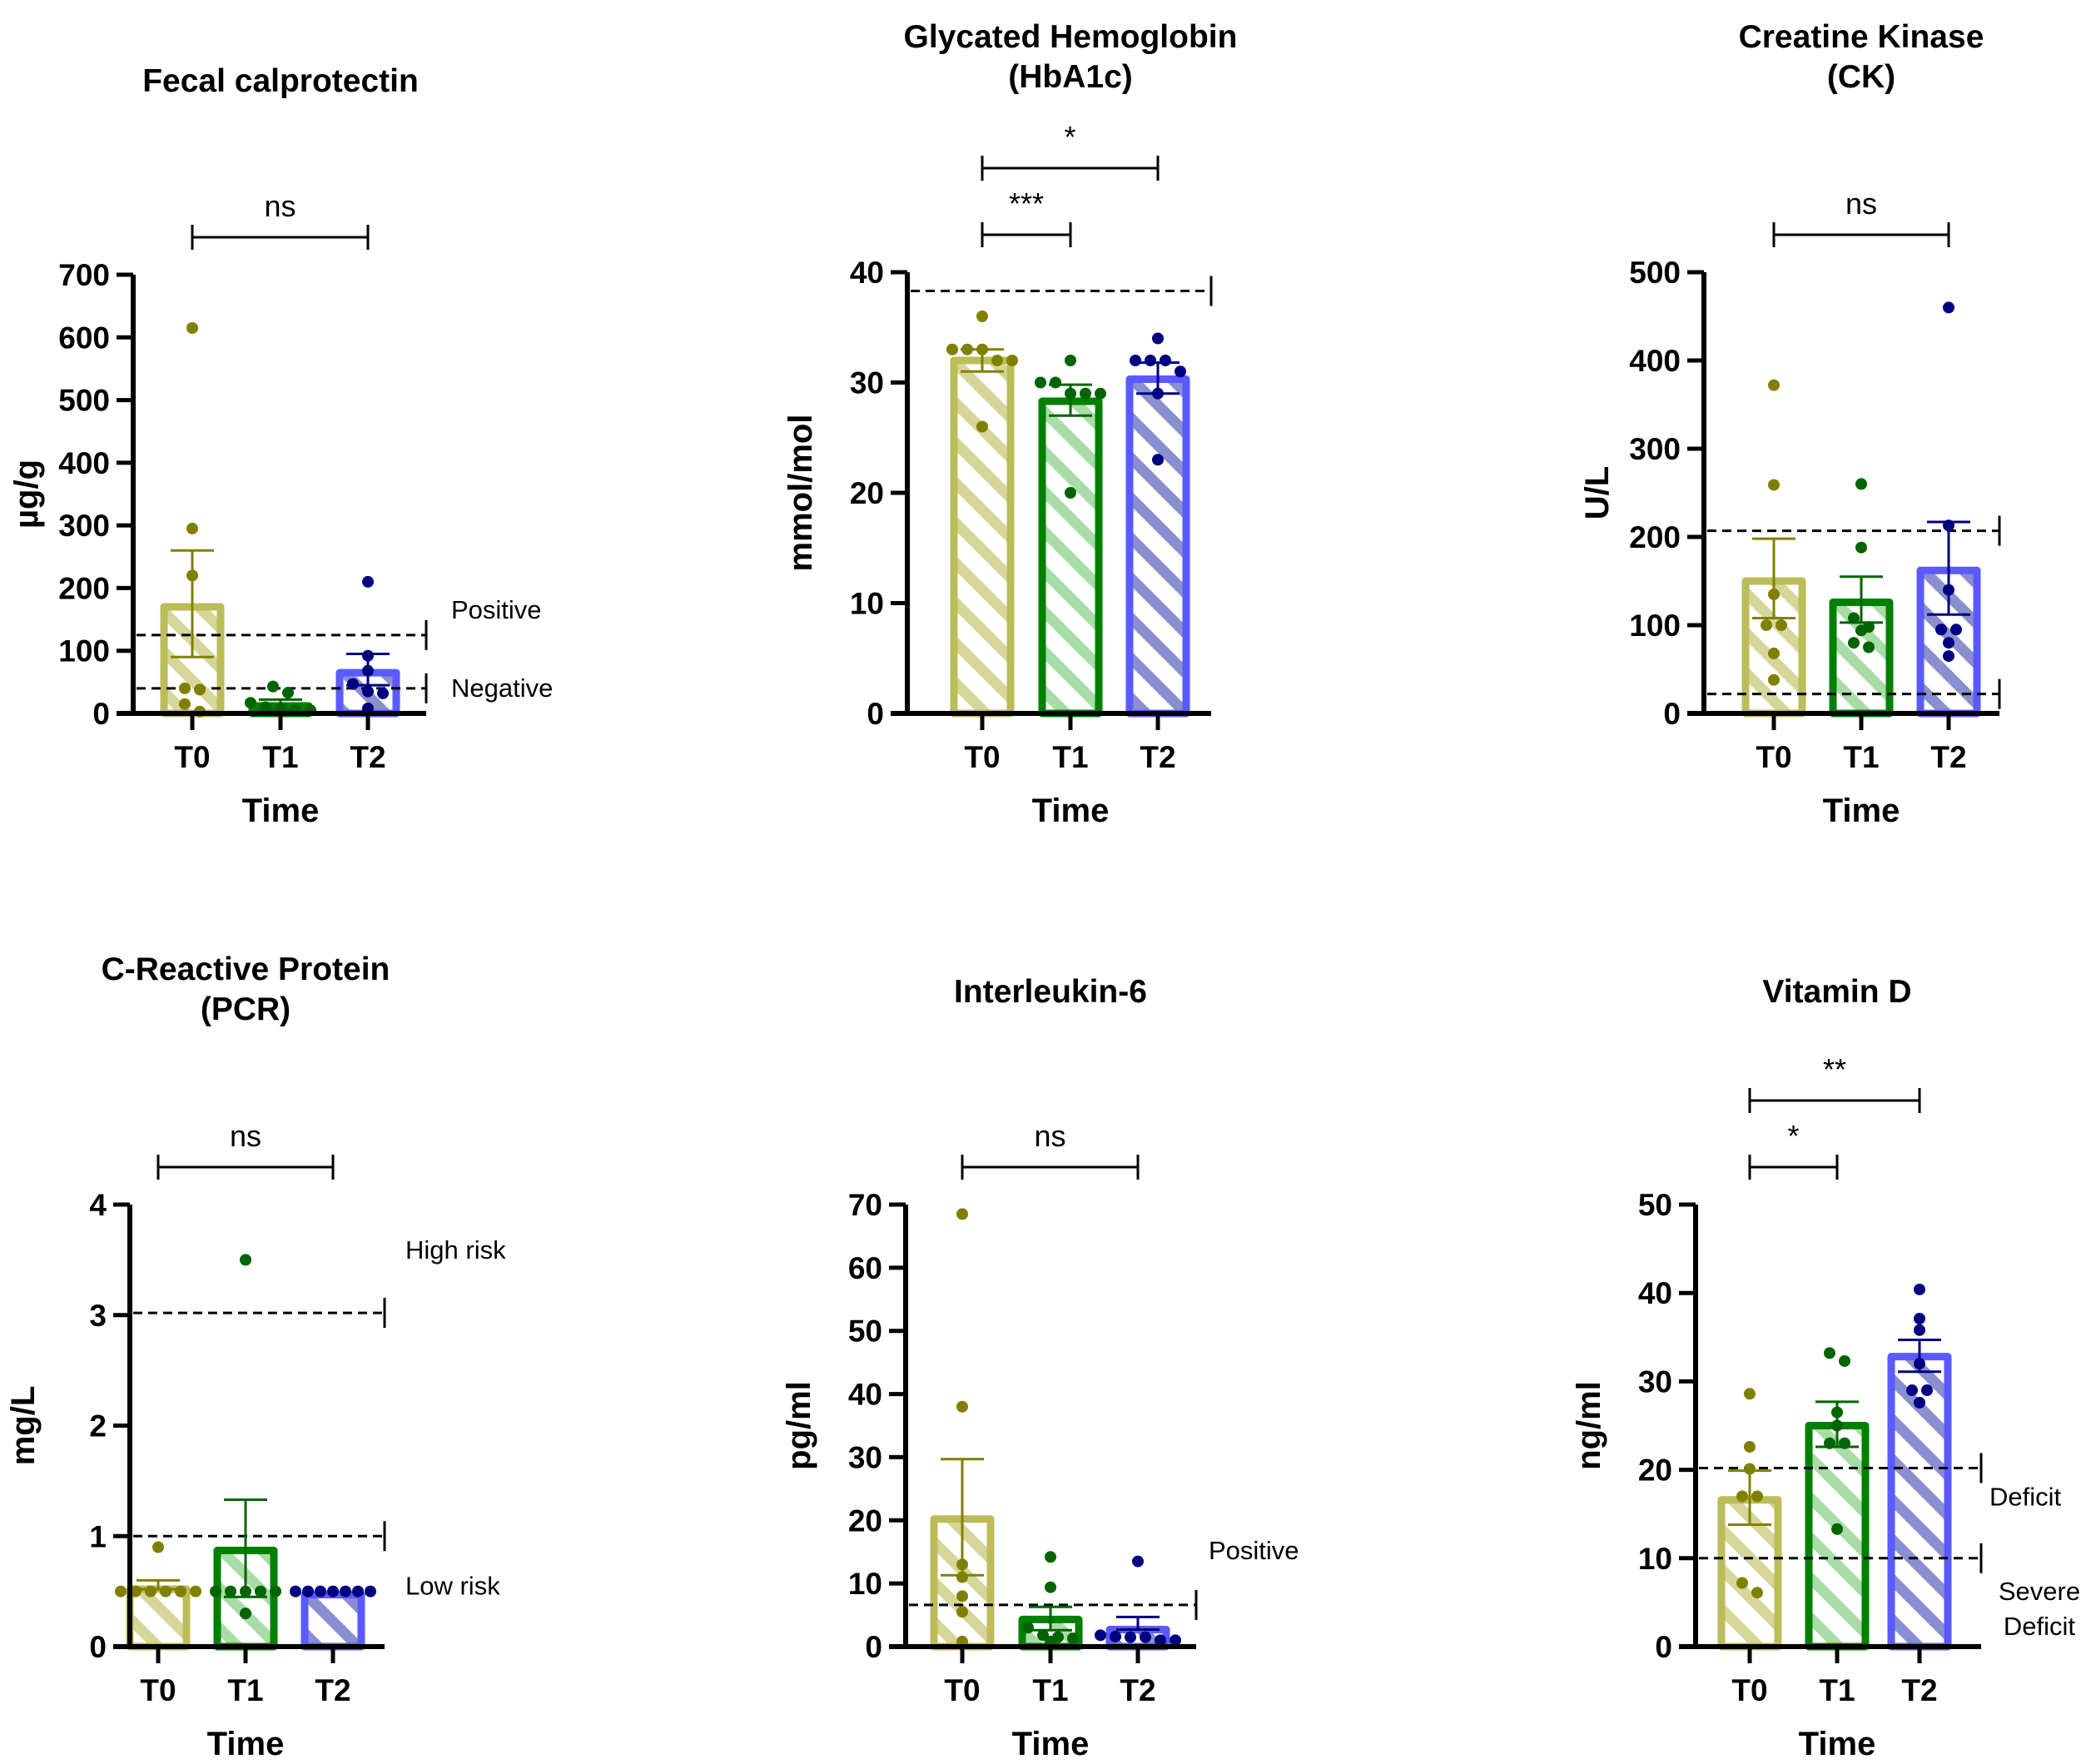 The height and width of the screenshot is (1764, 2081). Describe the element at coordinates (84, 463) in the screenshot. I see `y-tick-label: 400` at that location.